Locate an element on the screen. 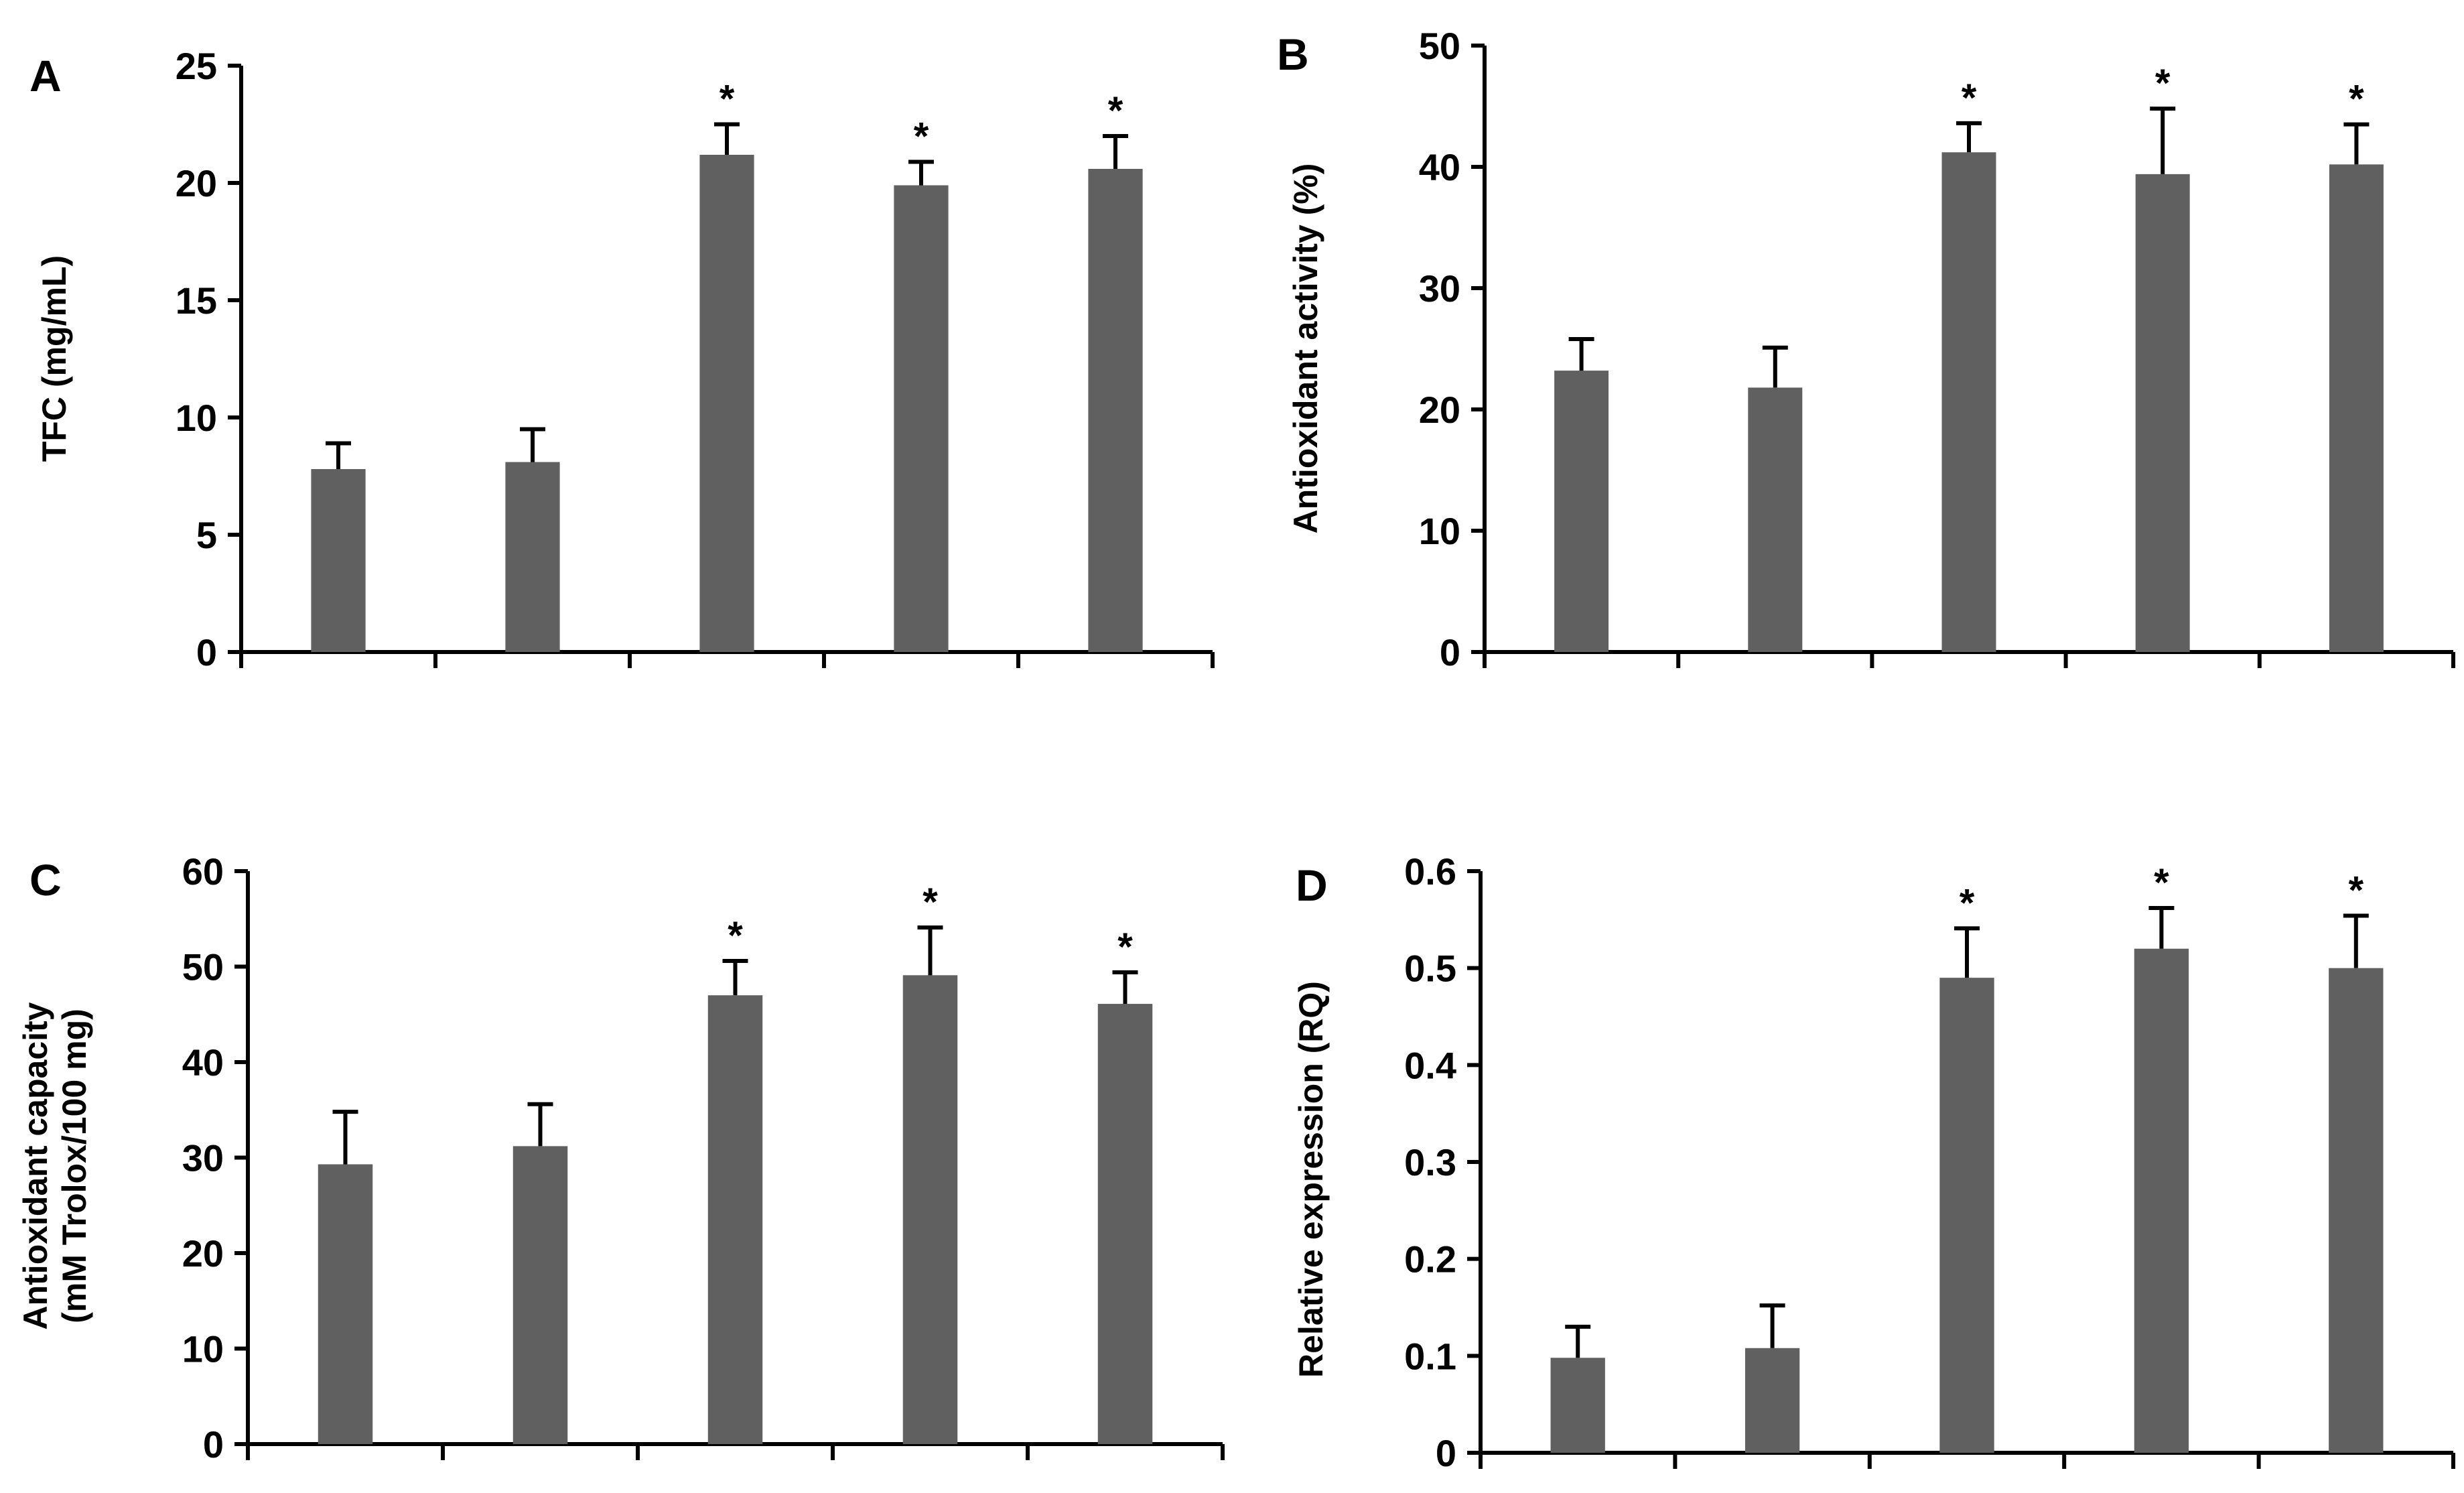  y-axis-title-line: Relative expression (RQ) is located at coordinates (1311, 1179).